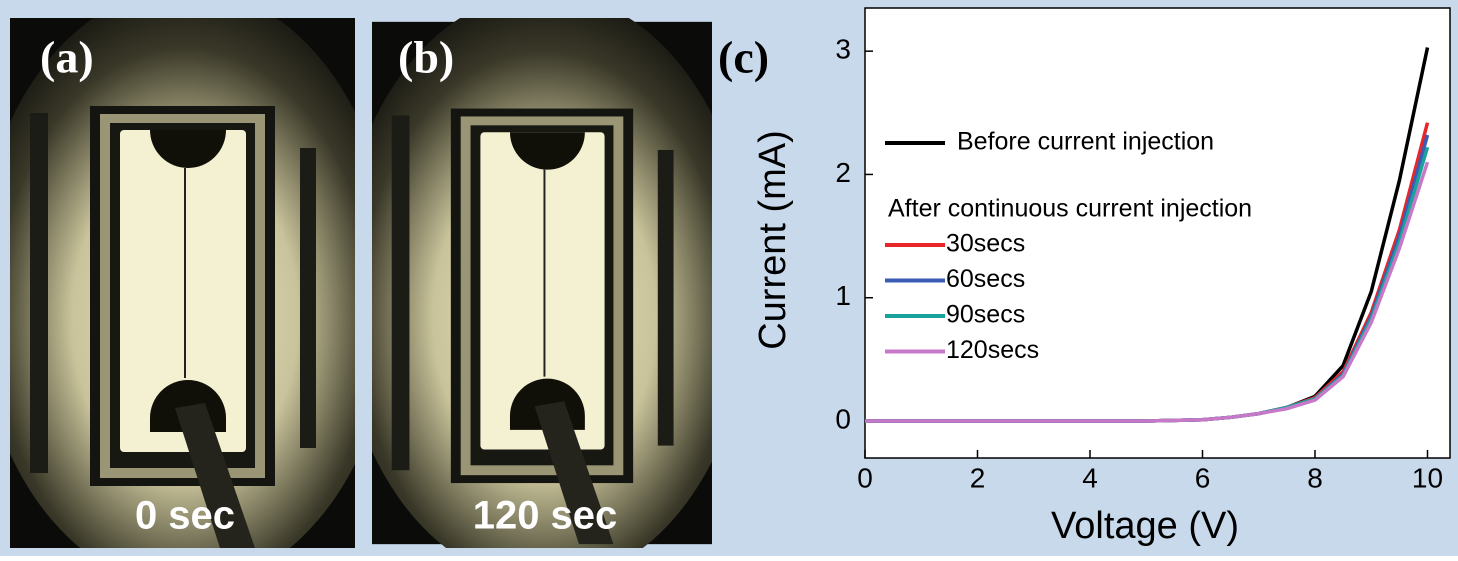  I want to click on panel-caption: 0 sec, so click(185, 516).